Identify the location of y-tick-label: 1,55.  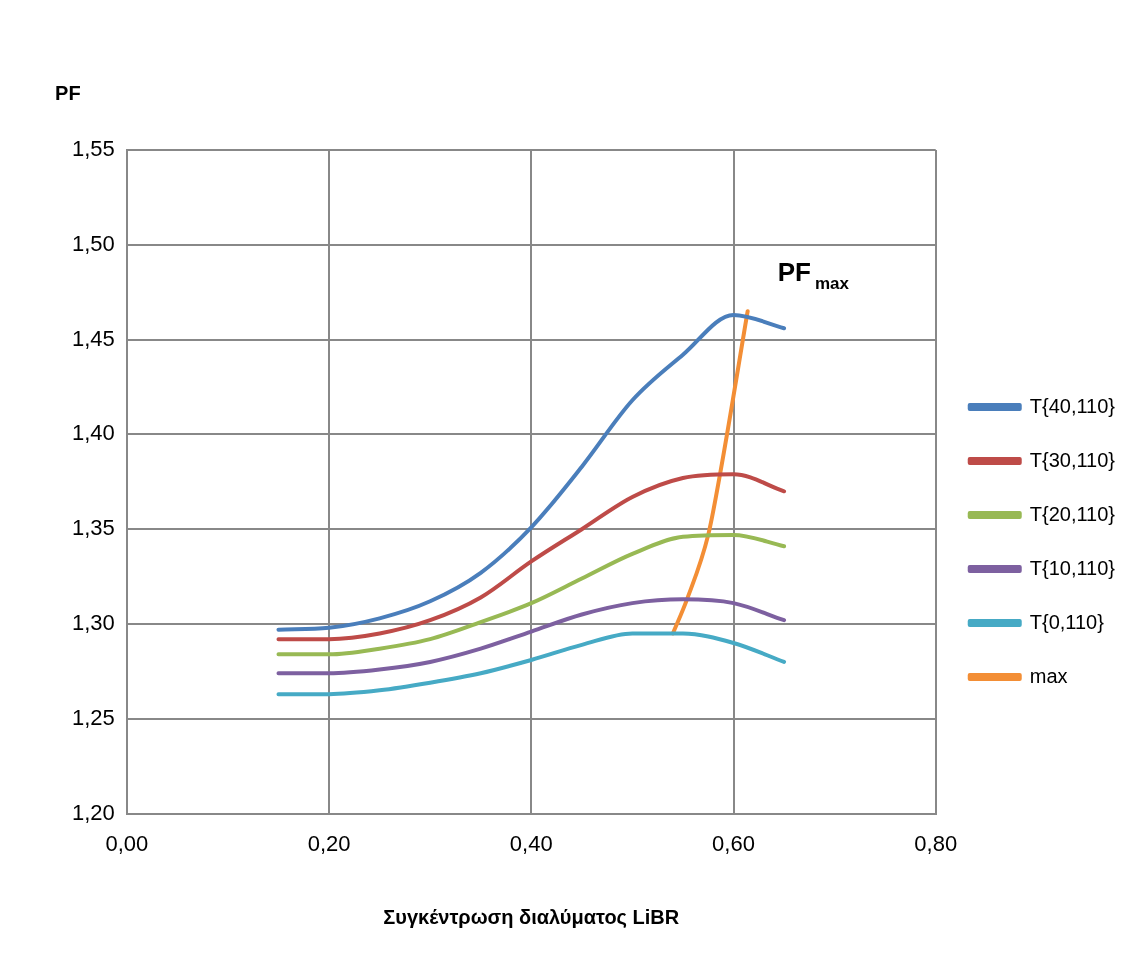
(93, 149).